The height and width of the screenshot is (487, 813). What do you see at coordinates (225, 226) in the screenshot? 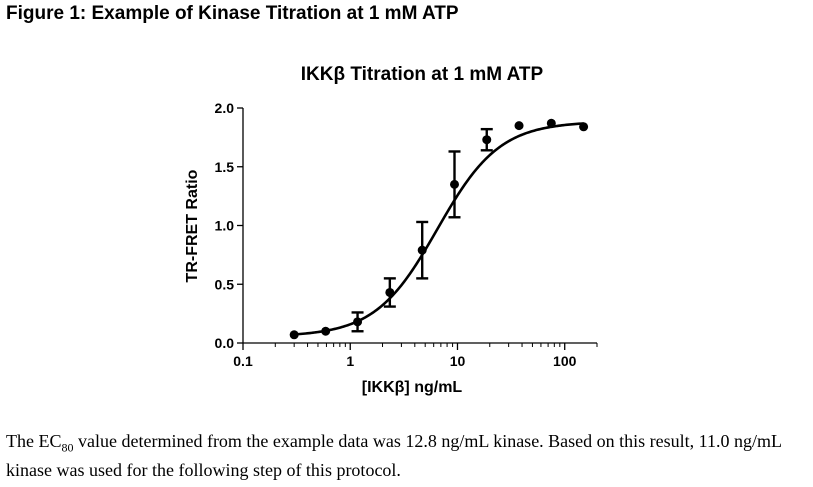
I see `y-tick-label: 1.0` at bounding box center [225, 226].